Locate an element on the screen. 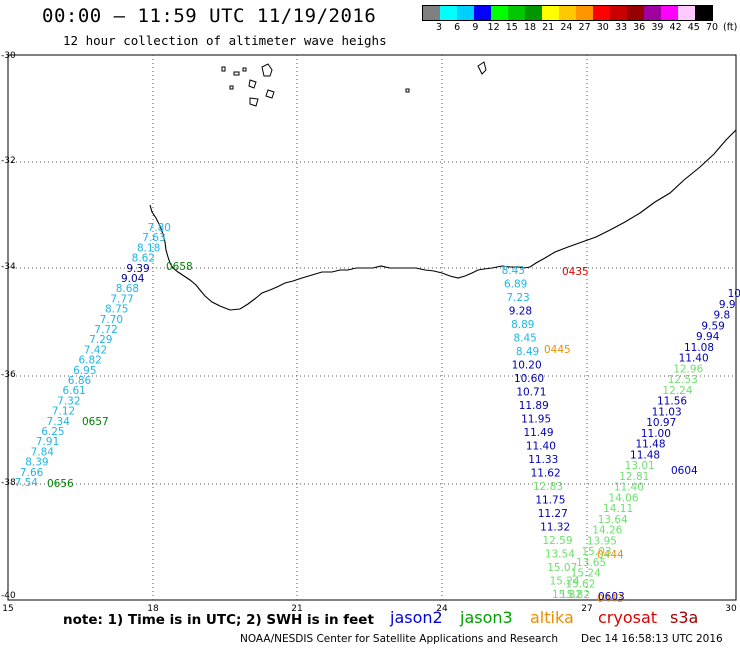 This screenshot has height=650, width=740. swh-value-label: 12.53 is located at coordinates (683, 380).